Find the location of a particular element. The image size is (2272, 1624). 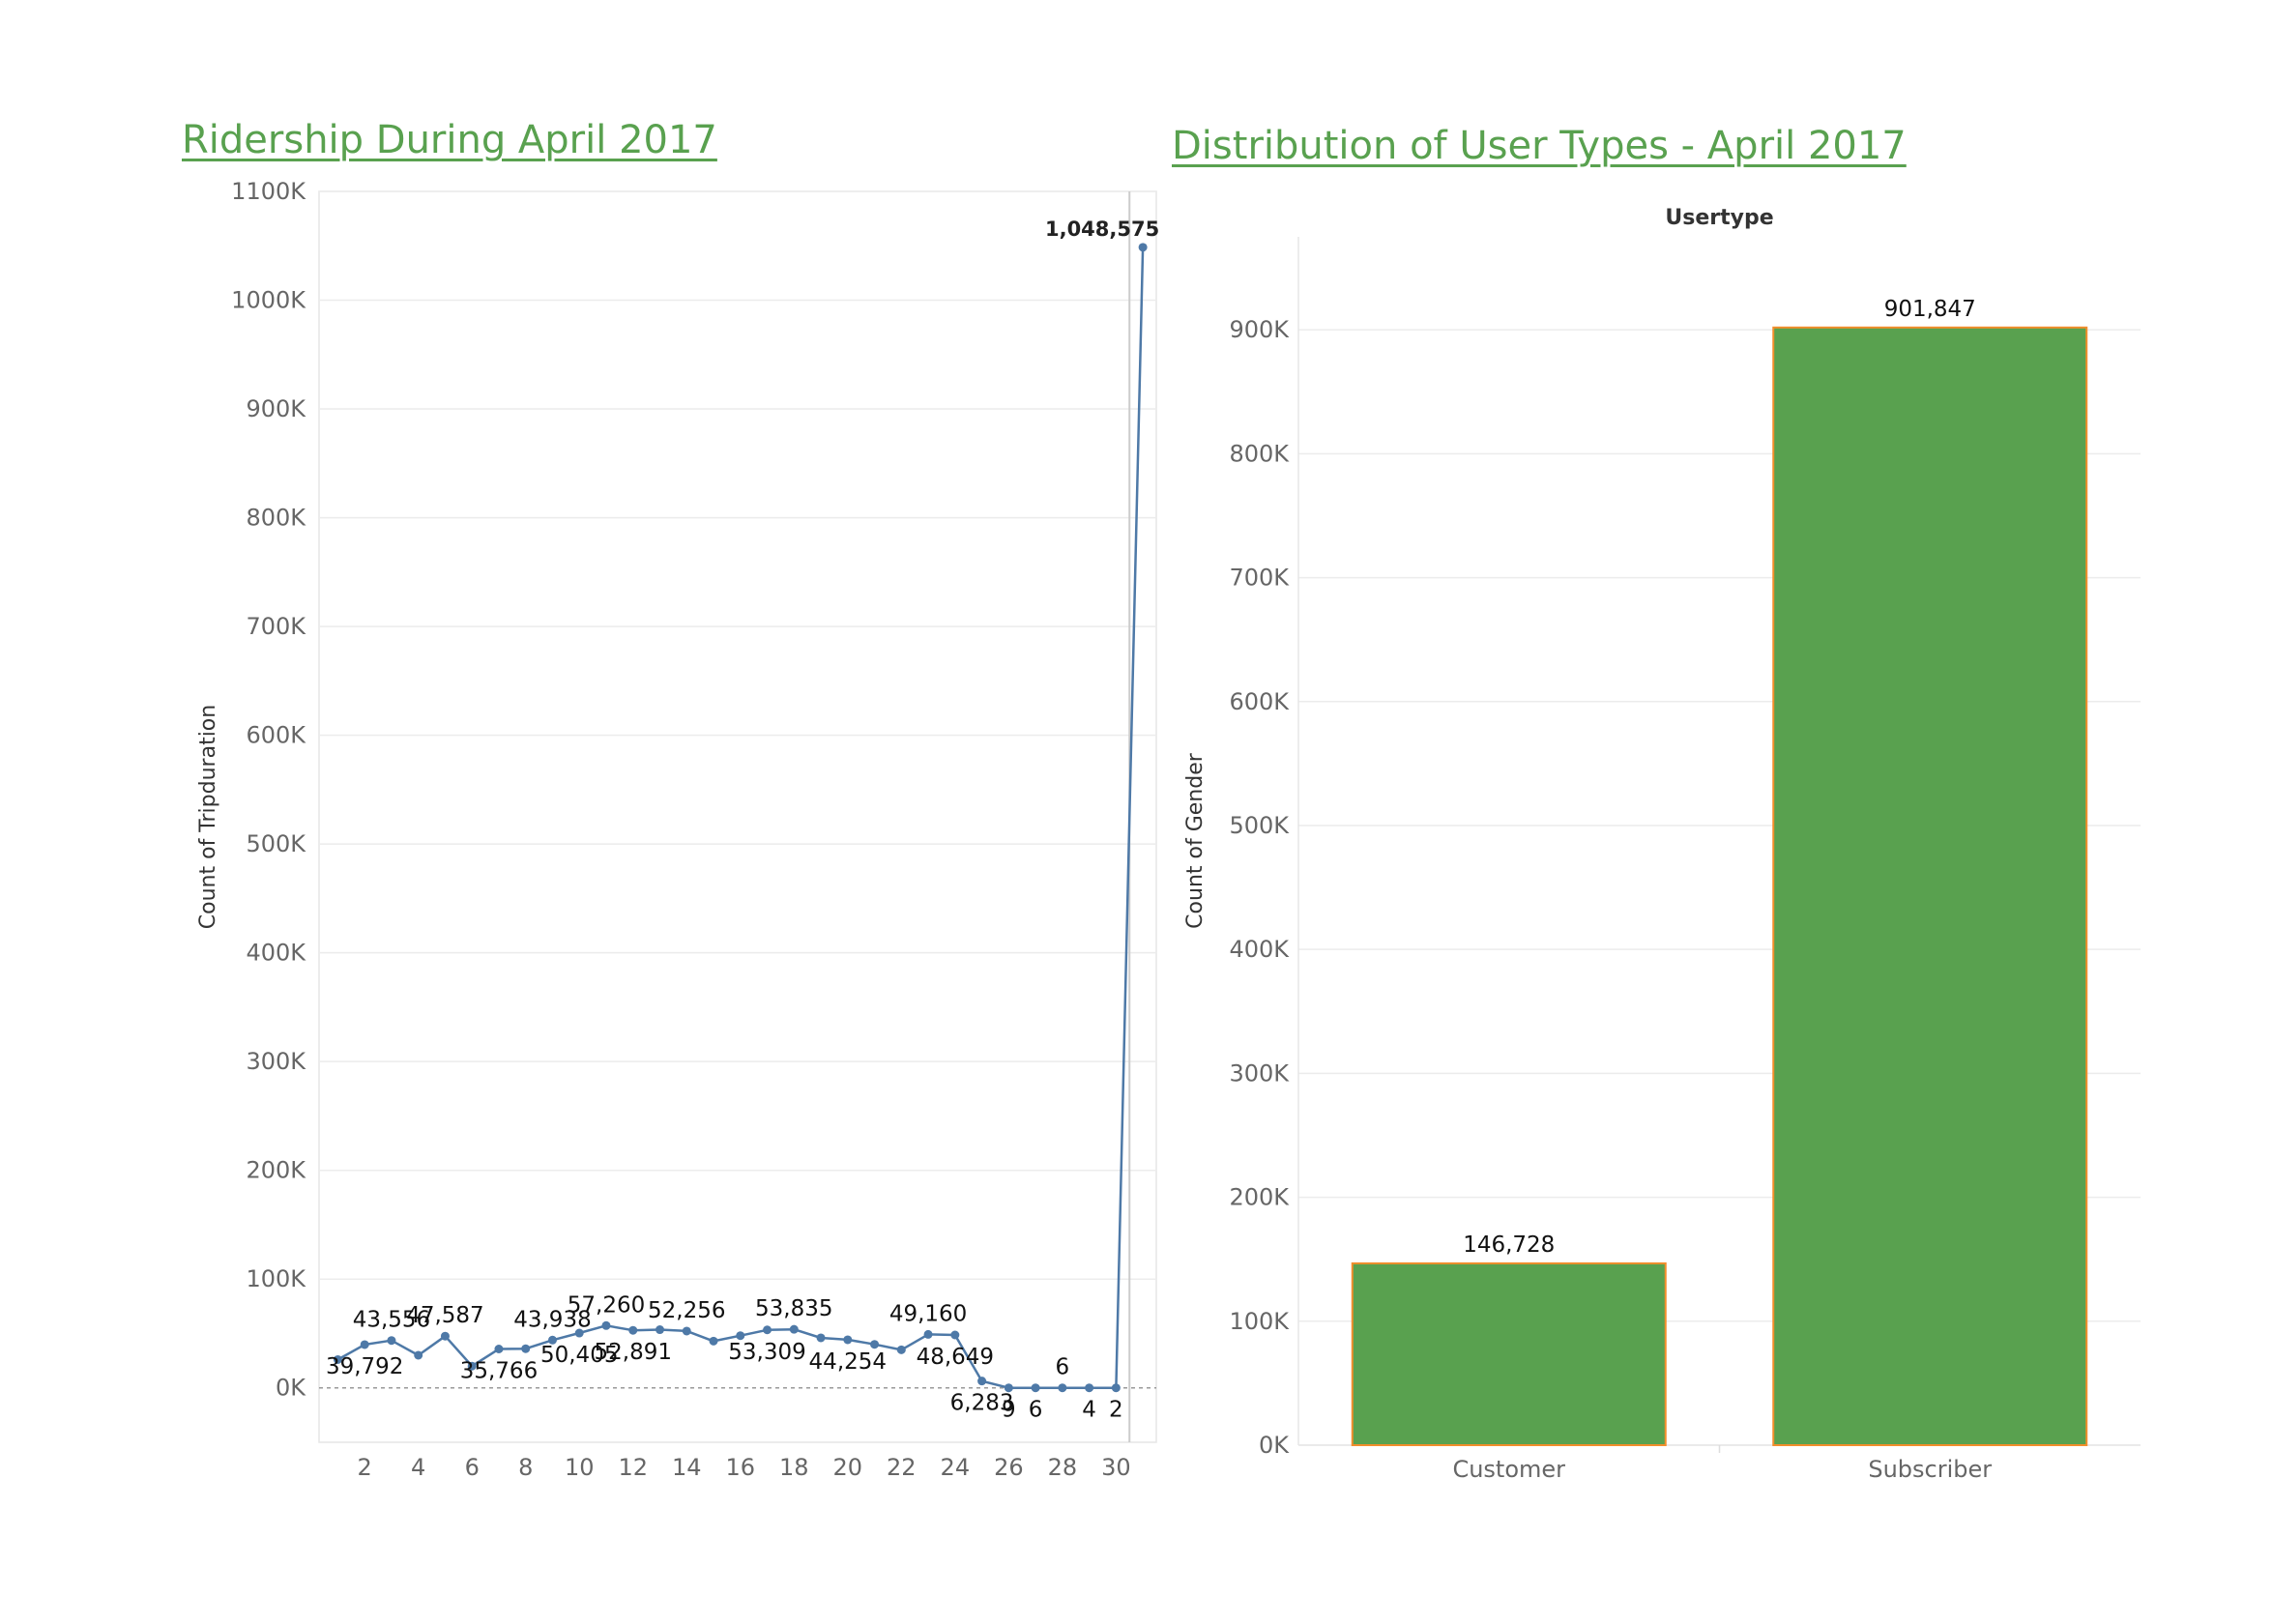

line-y-tick-label: 300K is located at coordinates (276, 1061).